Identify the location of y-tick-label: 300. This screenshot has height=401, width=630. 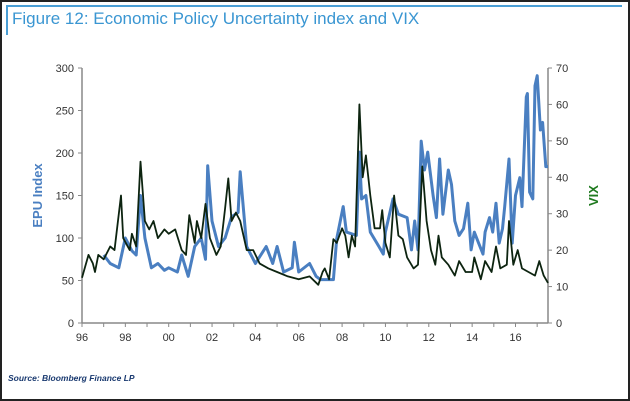
(65, 69).